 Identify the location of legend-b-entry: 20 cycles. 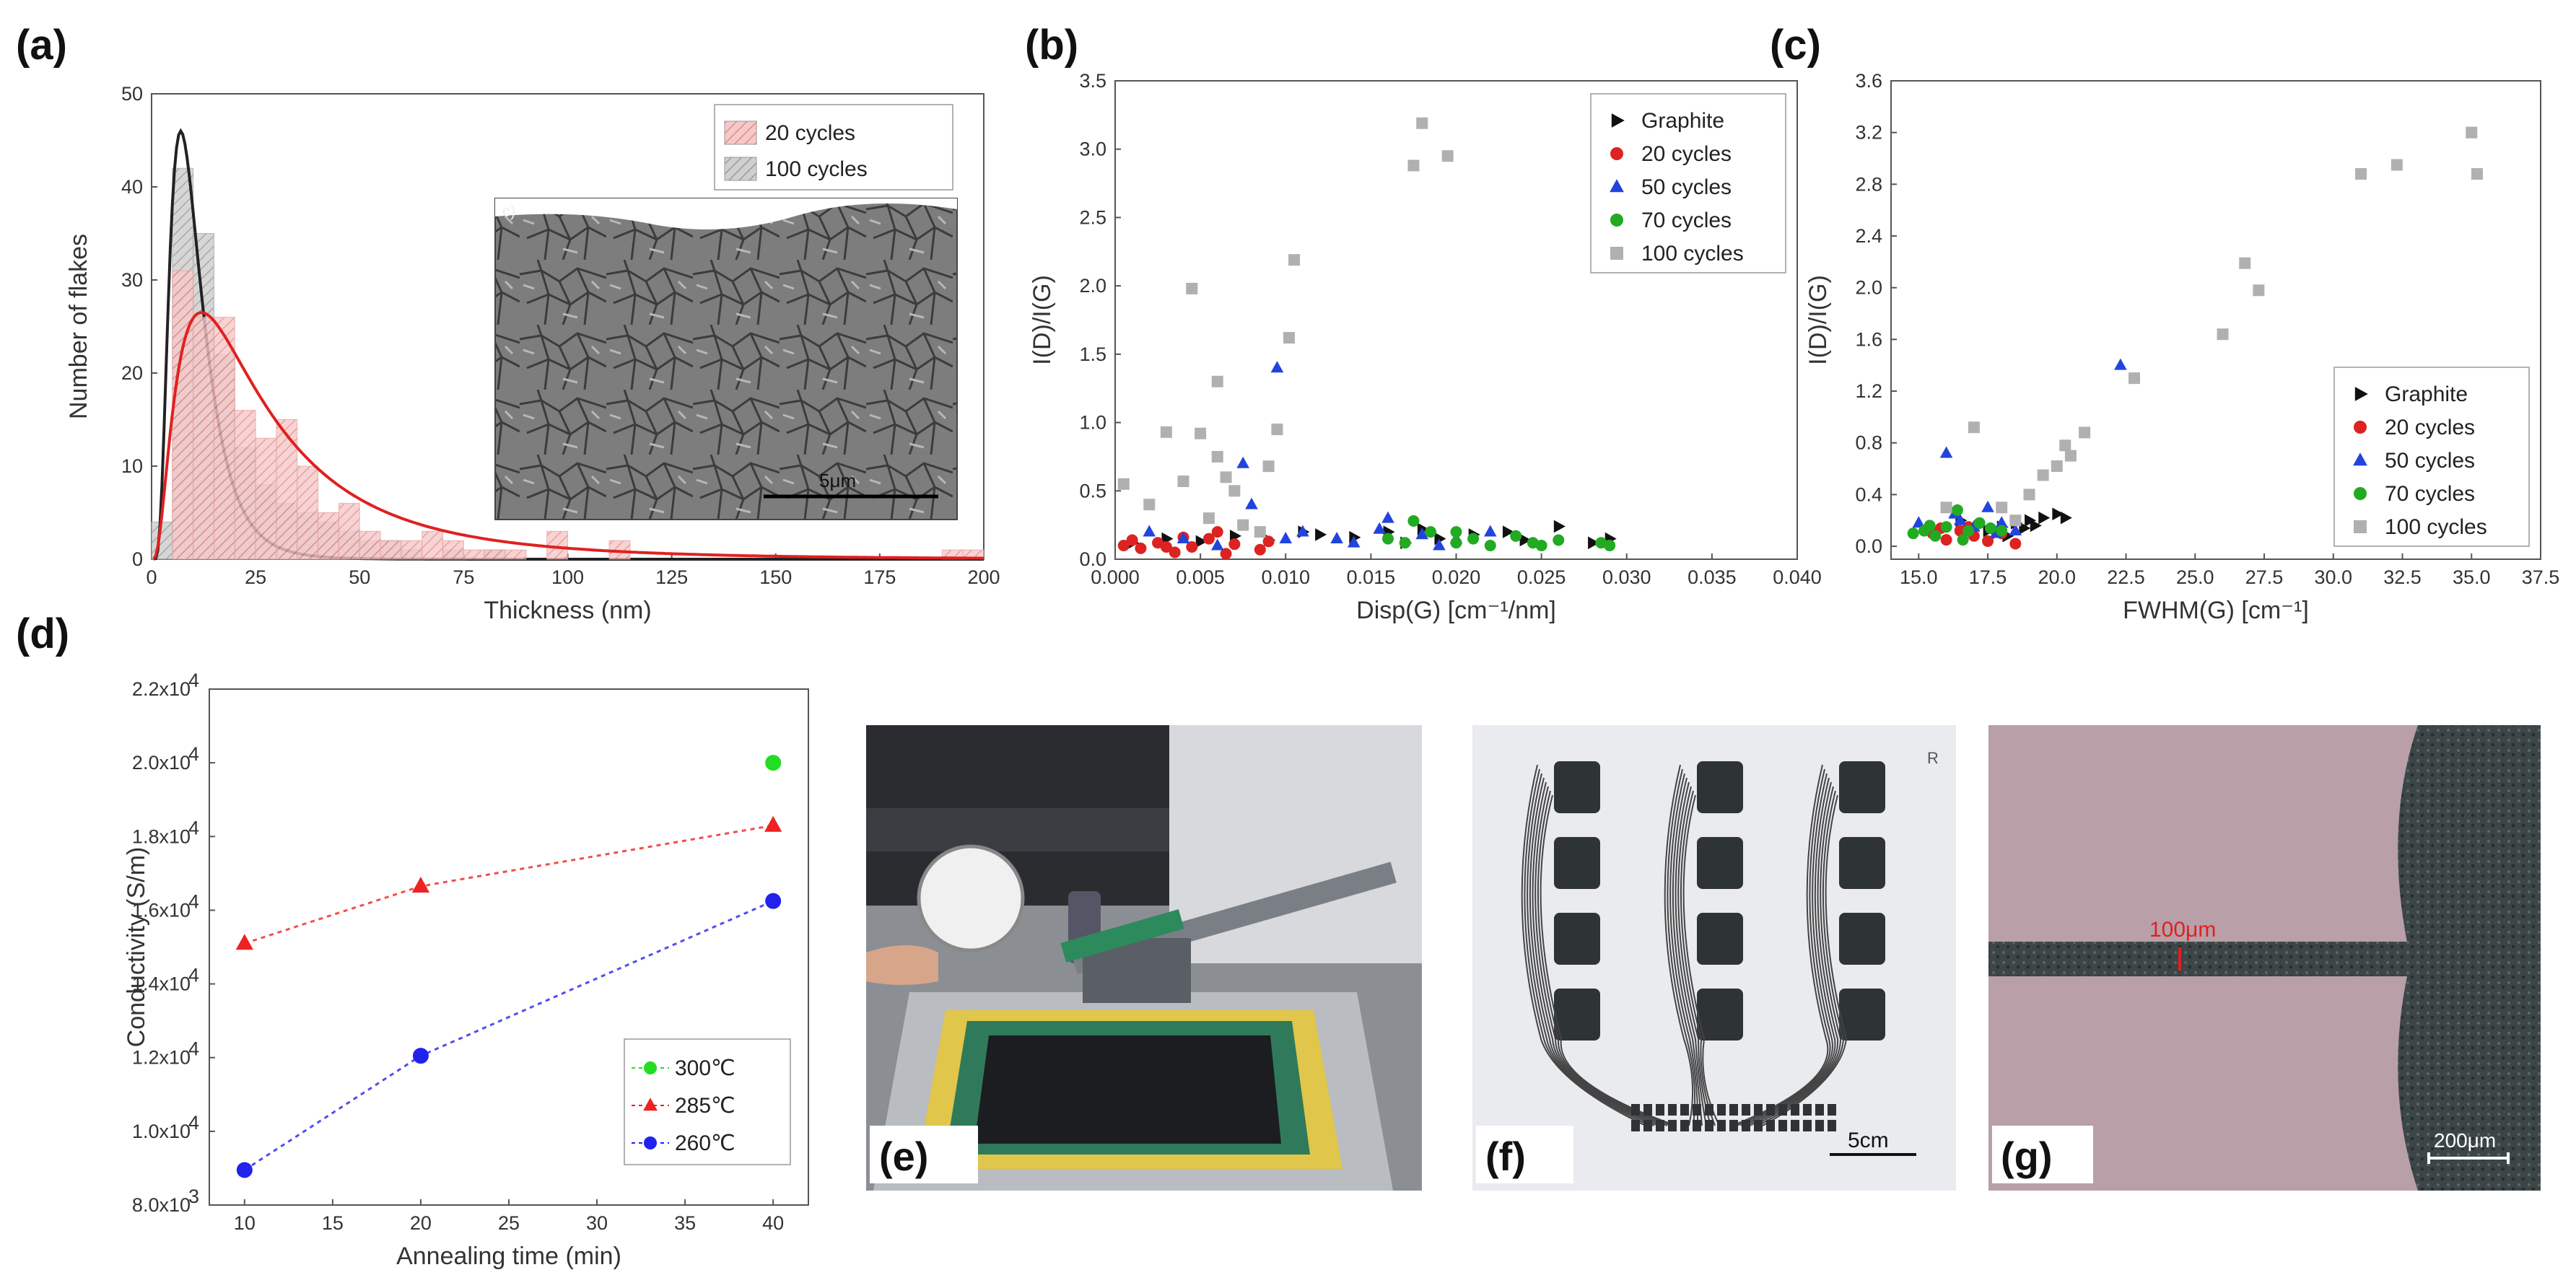
(1686, 154).